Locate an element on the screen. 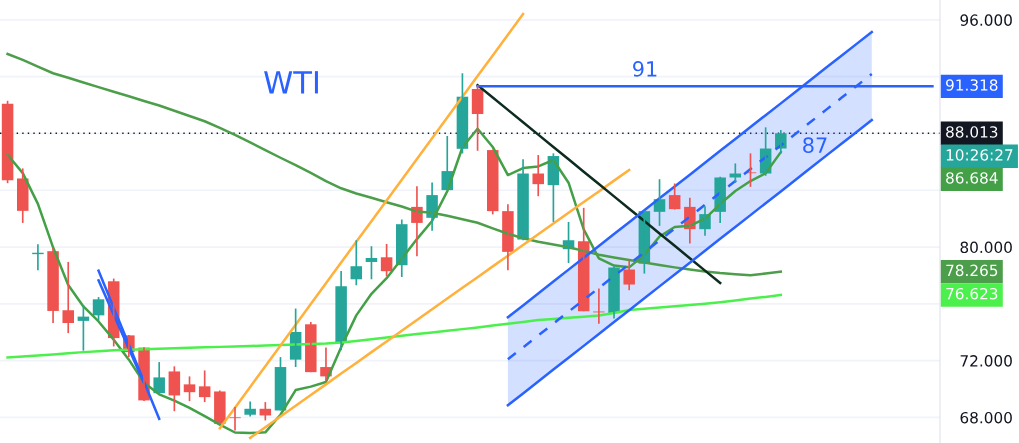 The image size is (1019, 443). text: 76.623 is located at coordinates (972, 293).